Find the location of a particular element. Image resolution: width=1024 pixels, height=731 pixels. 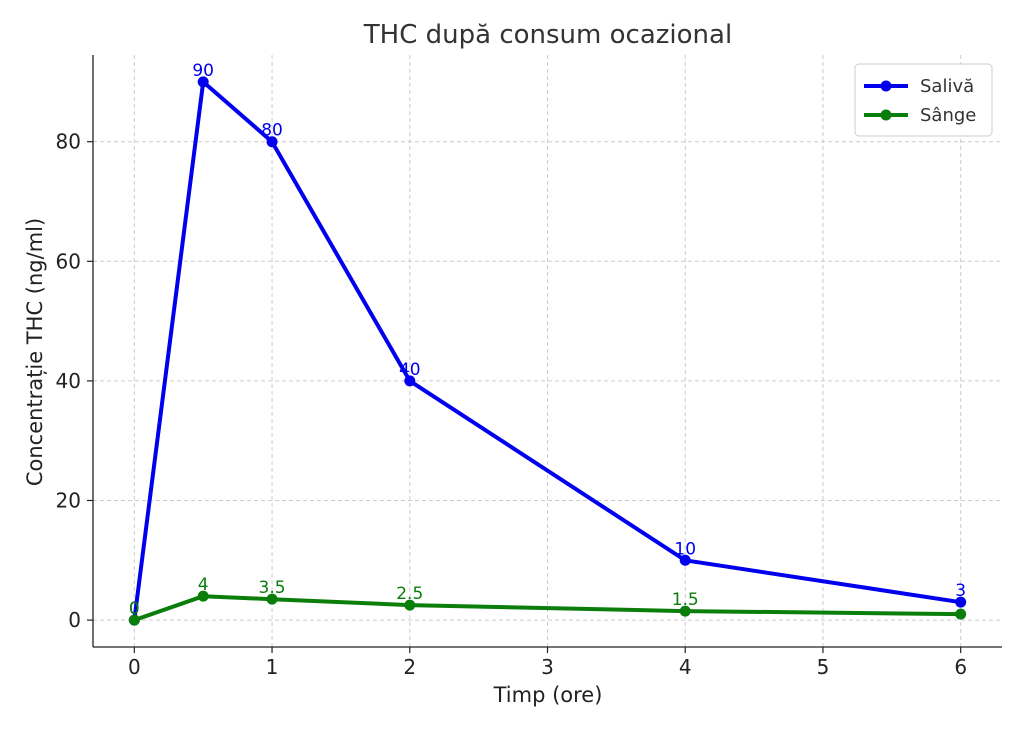

y-tick-label: 20 is located at coordinates (68, 500).